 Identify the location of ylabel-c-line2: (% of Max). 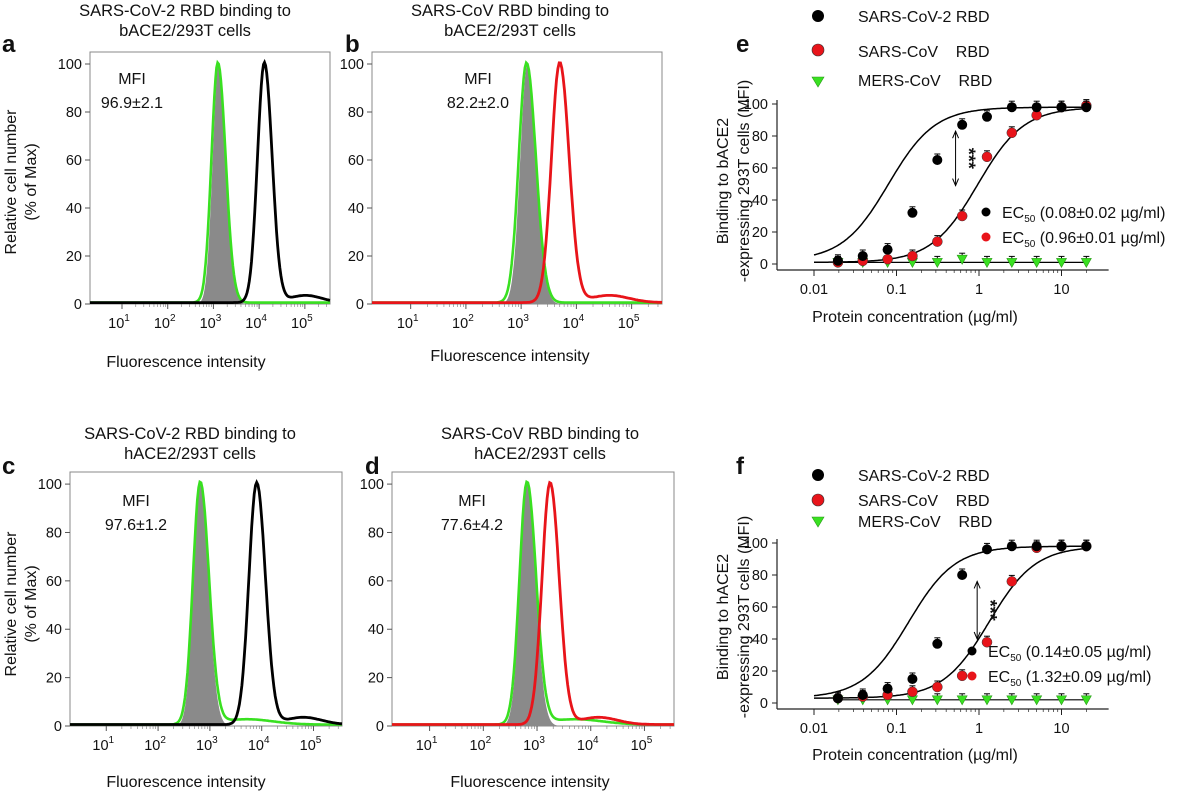
(31, 603).